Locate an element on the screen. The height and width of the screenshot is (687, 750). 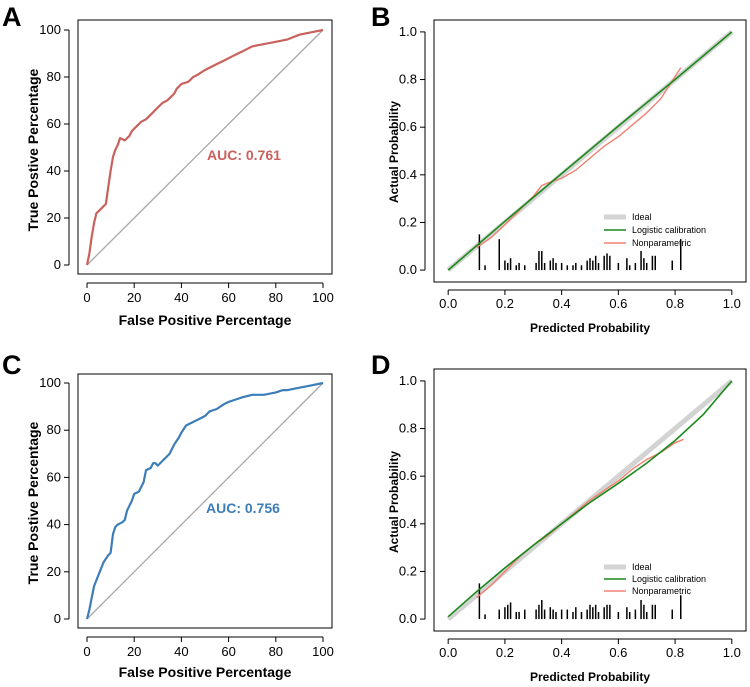
panel-letter-b: B is located at coordinates (381, 17).